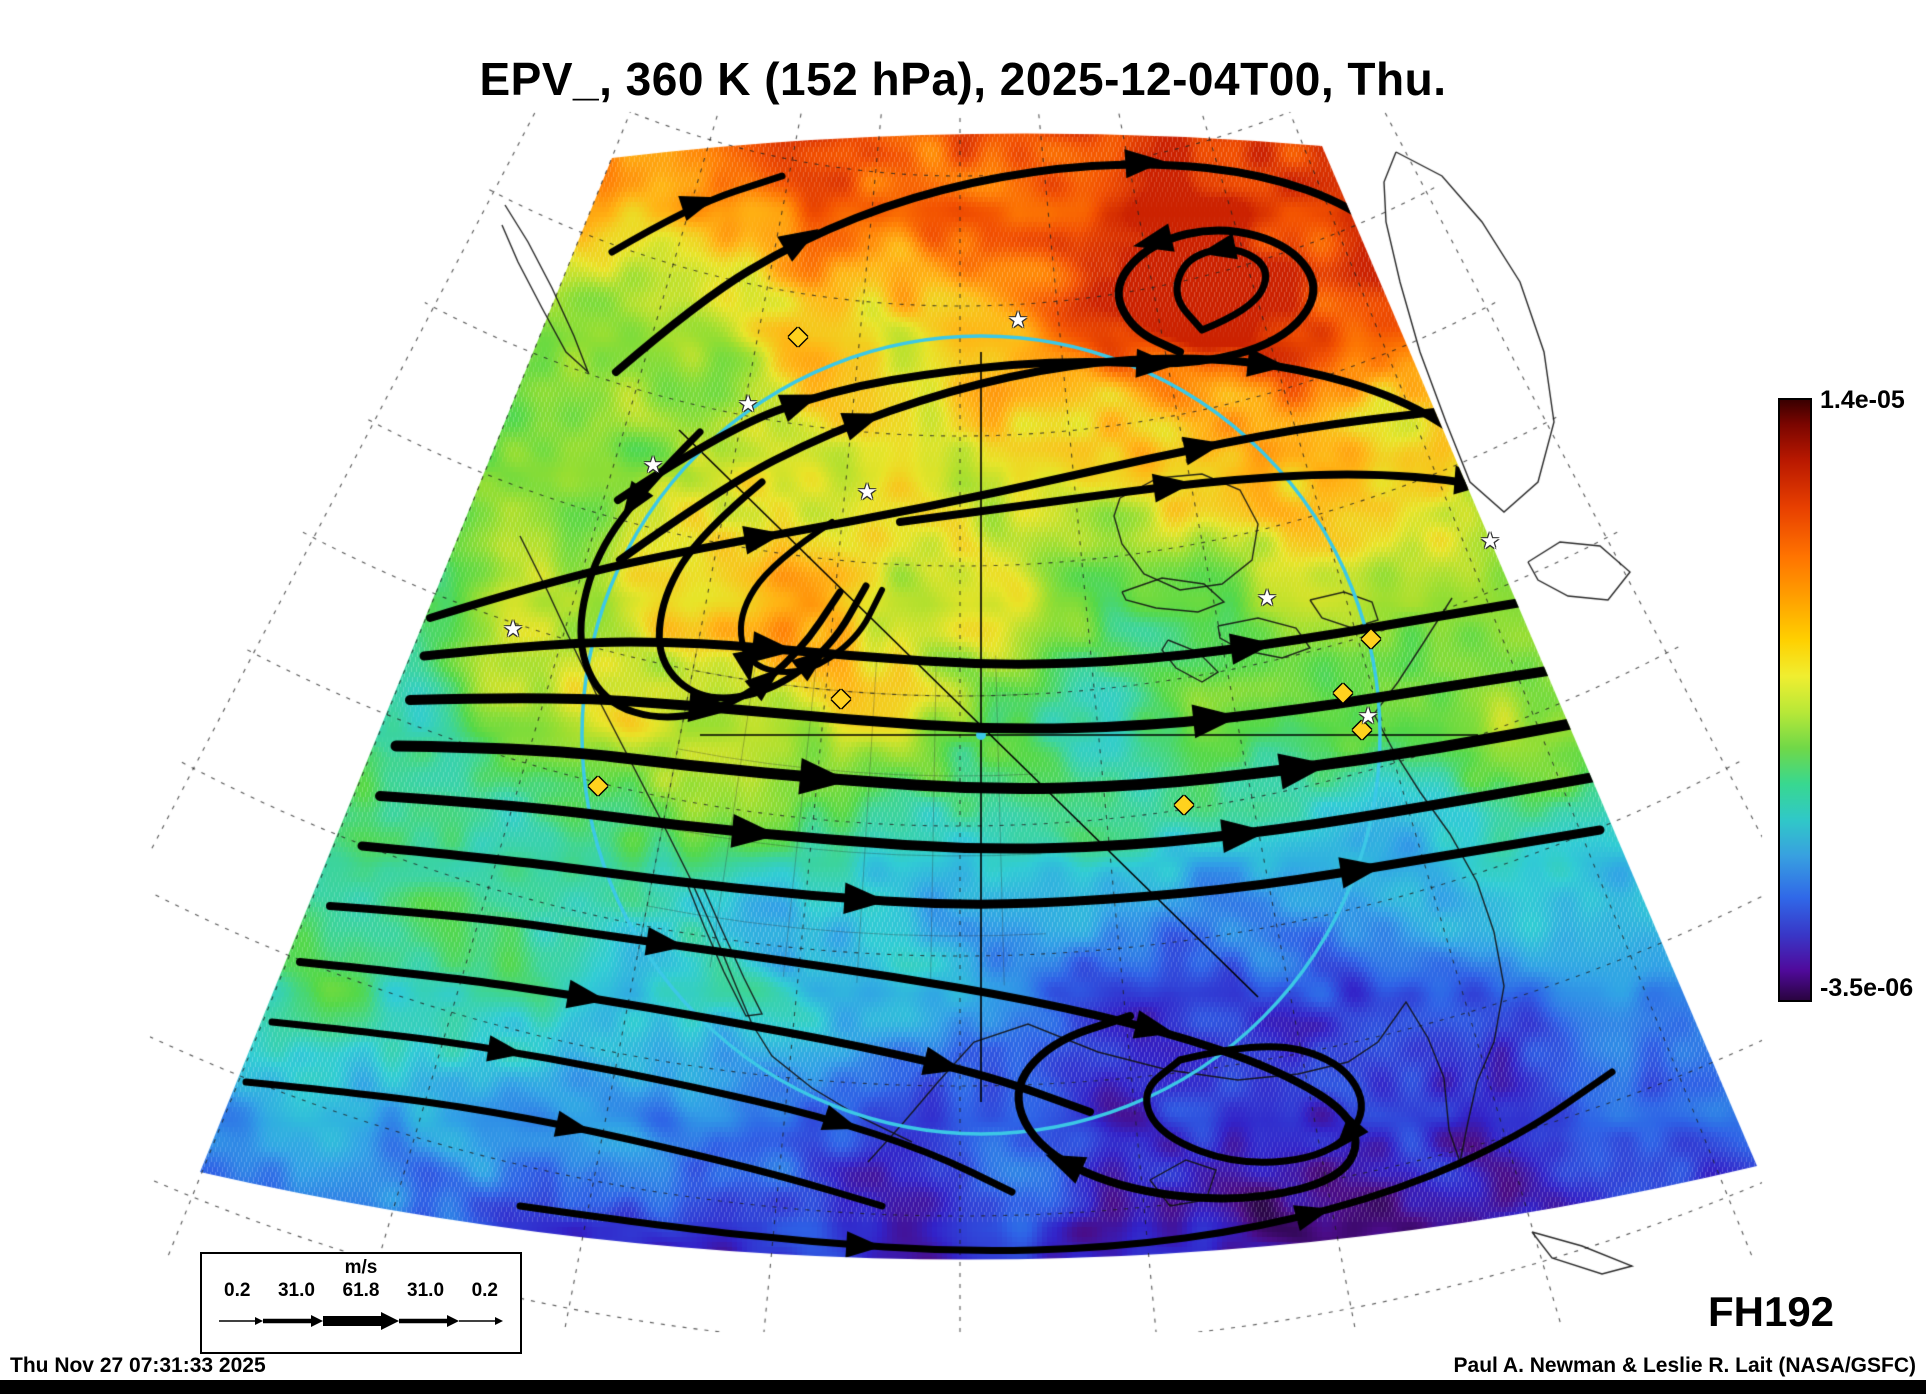 This screenshot has width=1926, height=1394. What do you see at coordinates (963, 1387) in the screenshot?
I see `bottom-black-bar` at bounding box center [963, 1387].